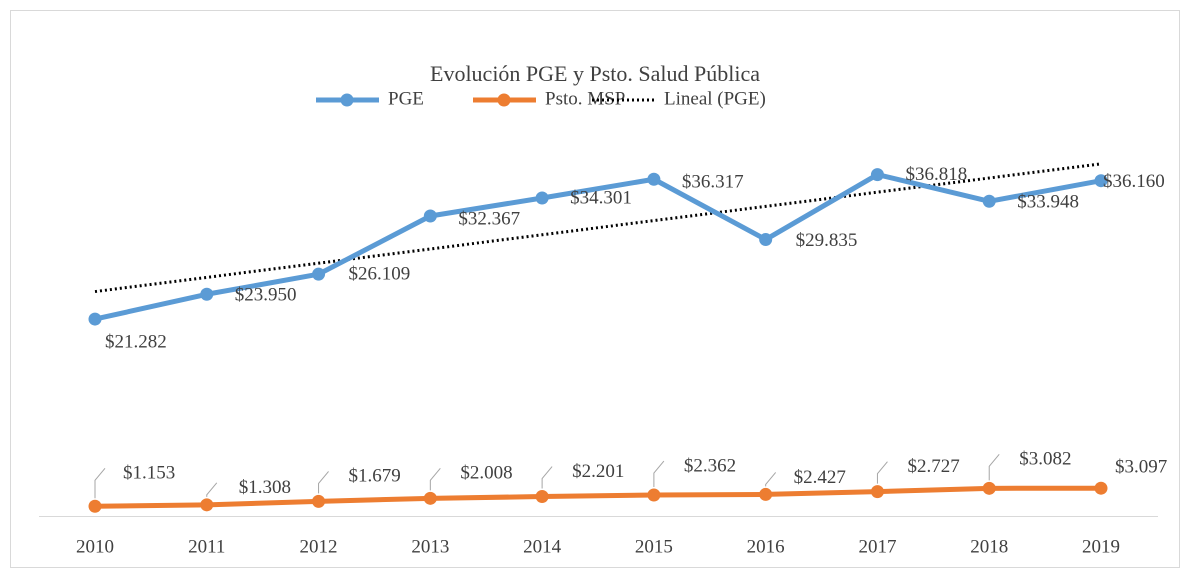 This screenshot has width=1190, height=583. Describe the element at coordinates (936, 174) in the screenshot. I see `data-label: $36.818` at that location.